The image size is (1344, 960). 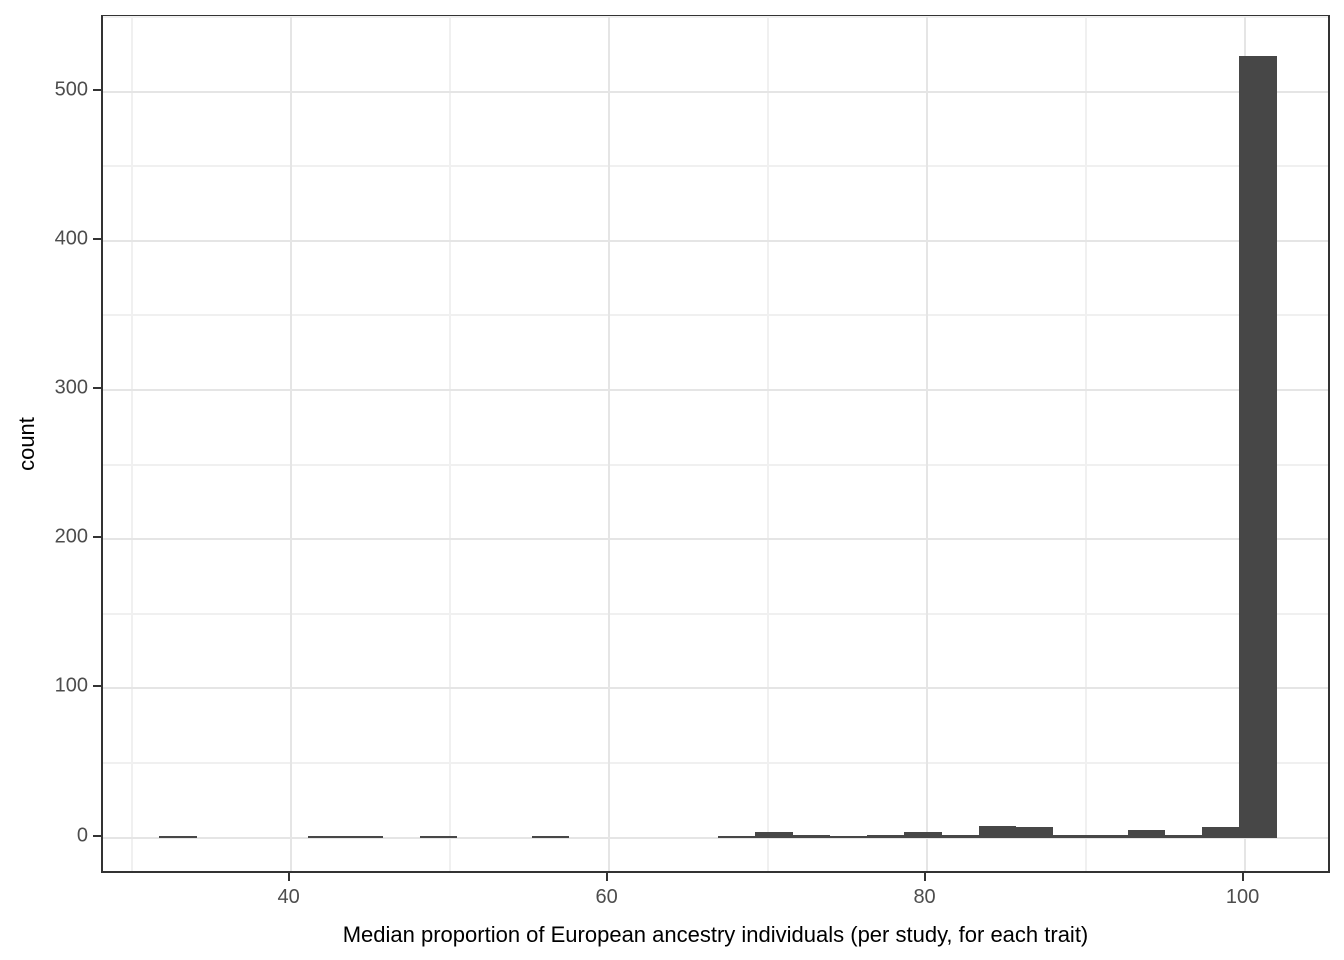 I want to click on x-tick-label: 100, so click(x=1242, y=897).